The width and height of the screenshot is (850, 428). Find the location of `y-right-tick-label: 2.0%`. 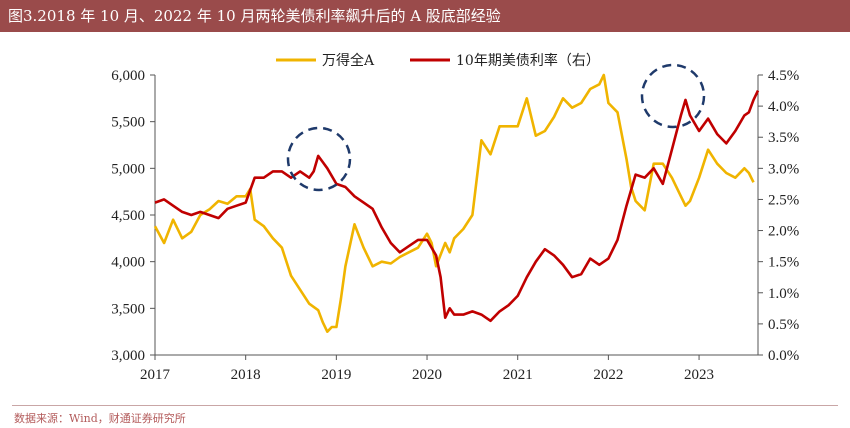

y-right-tick-label: 2.0% is located at coordinates (783, 232).